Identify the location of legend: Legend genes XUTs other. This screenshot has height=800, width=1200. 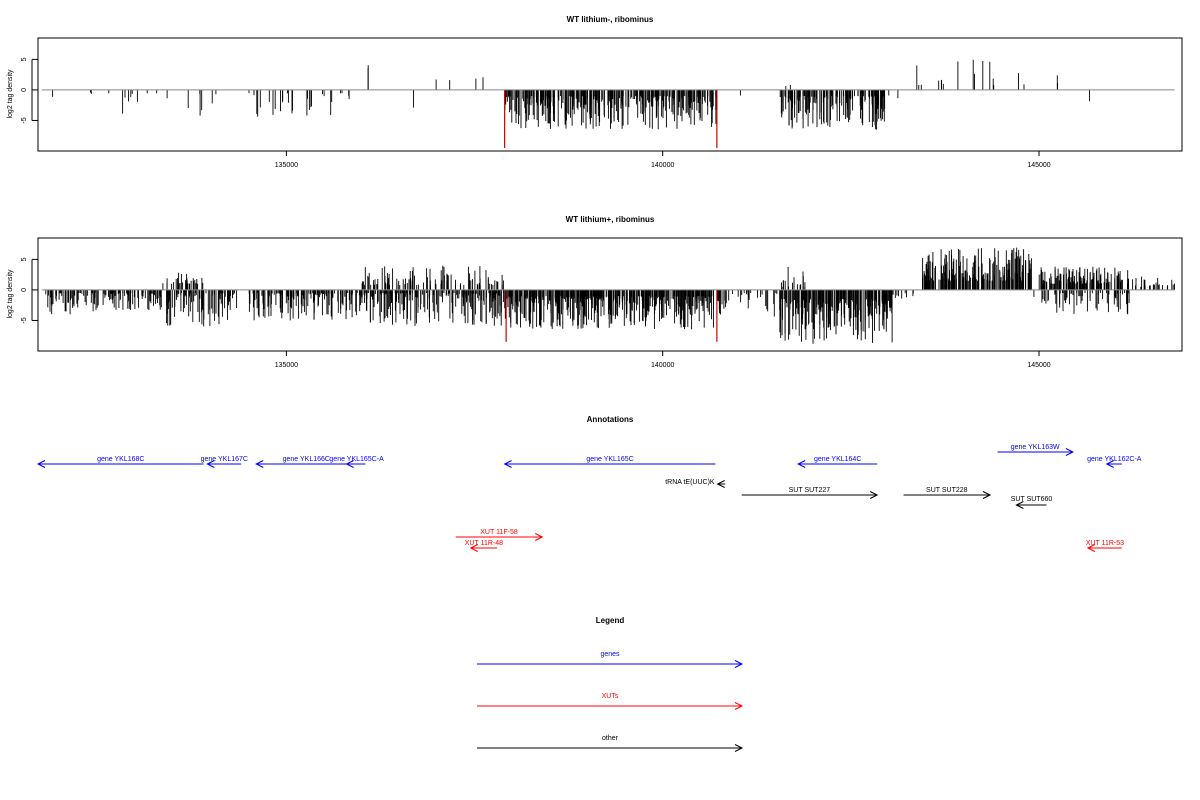
(610, 684).